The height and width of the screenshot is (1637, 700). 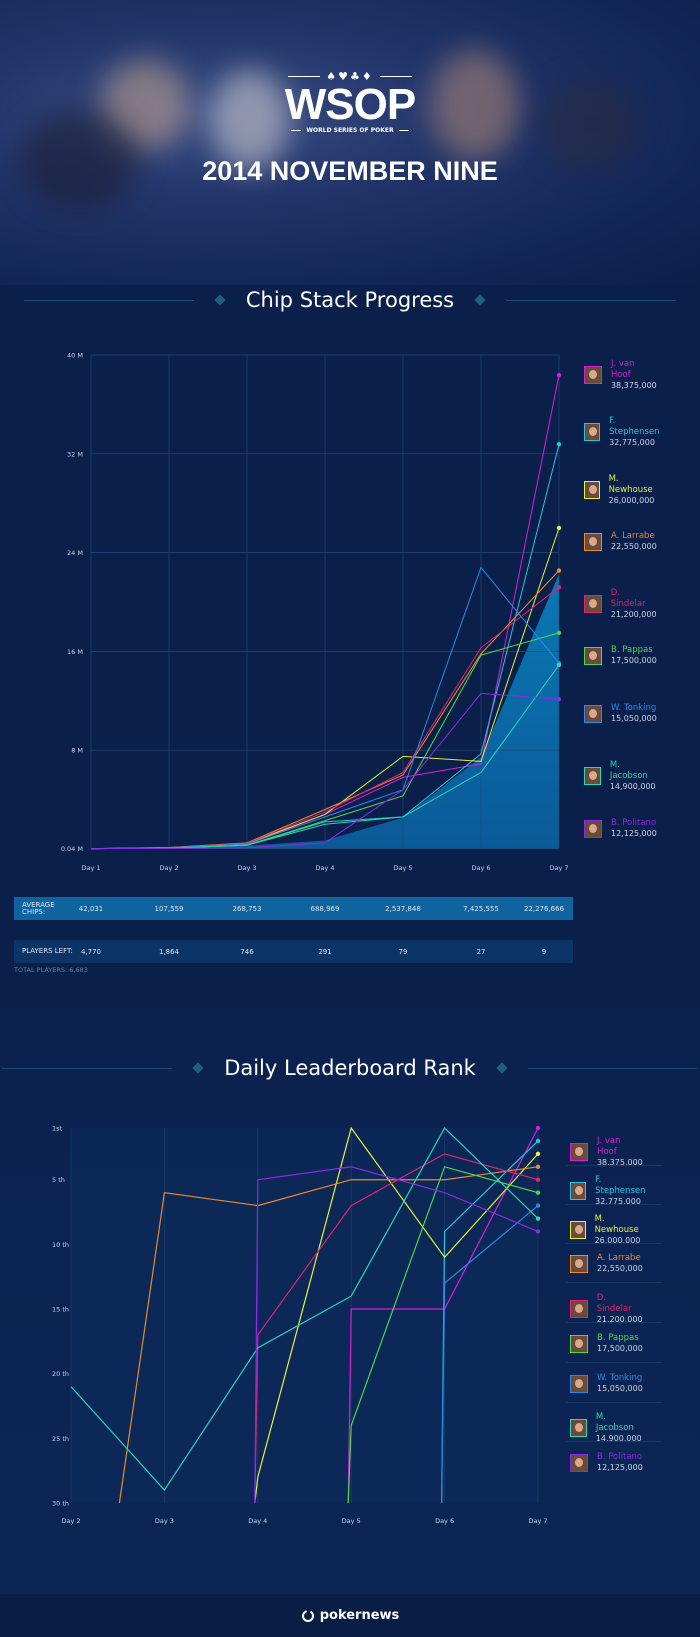 What do you see at coordinates (72, 849) in the screenshot?
I see `y-tick-label: 0.04 M` at bounding box center [72, 849].